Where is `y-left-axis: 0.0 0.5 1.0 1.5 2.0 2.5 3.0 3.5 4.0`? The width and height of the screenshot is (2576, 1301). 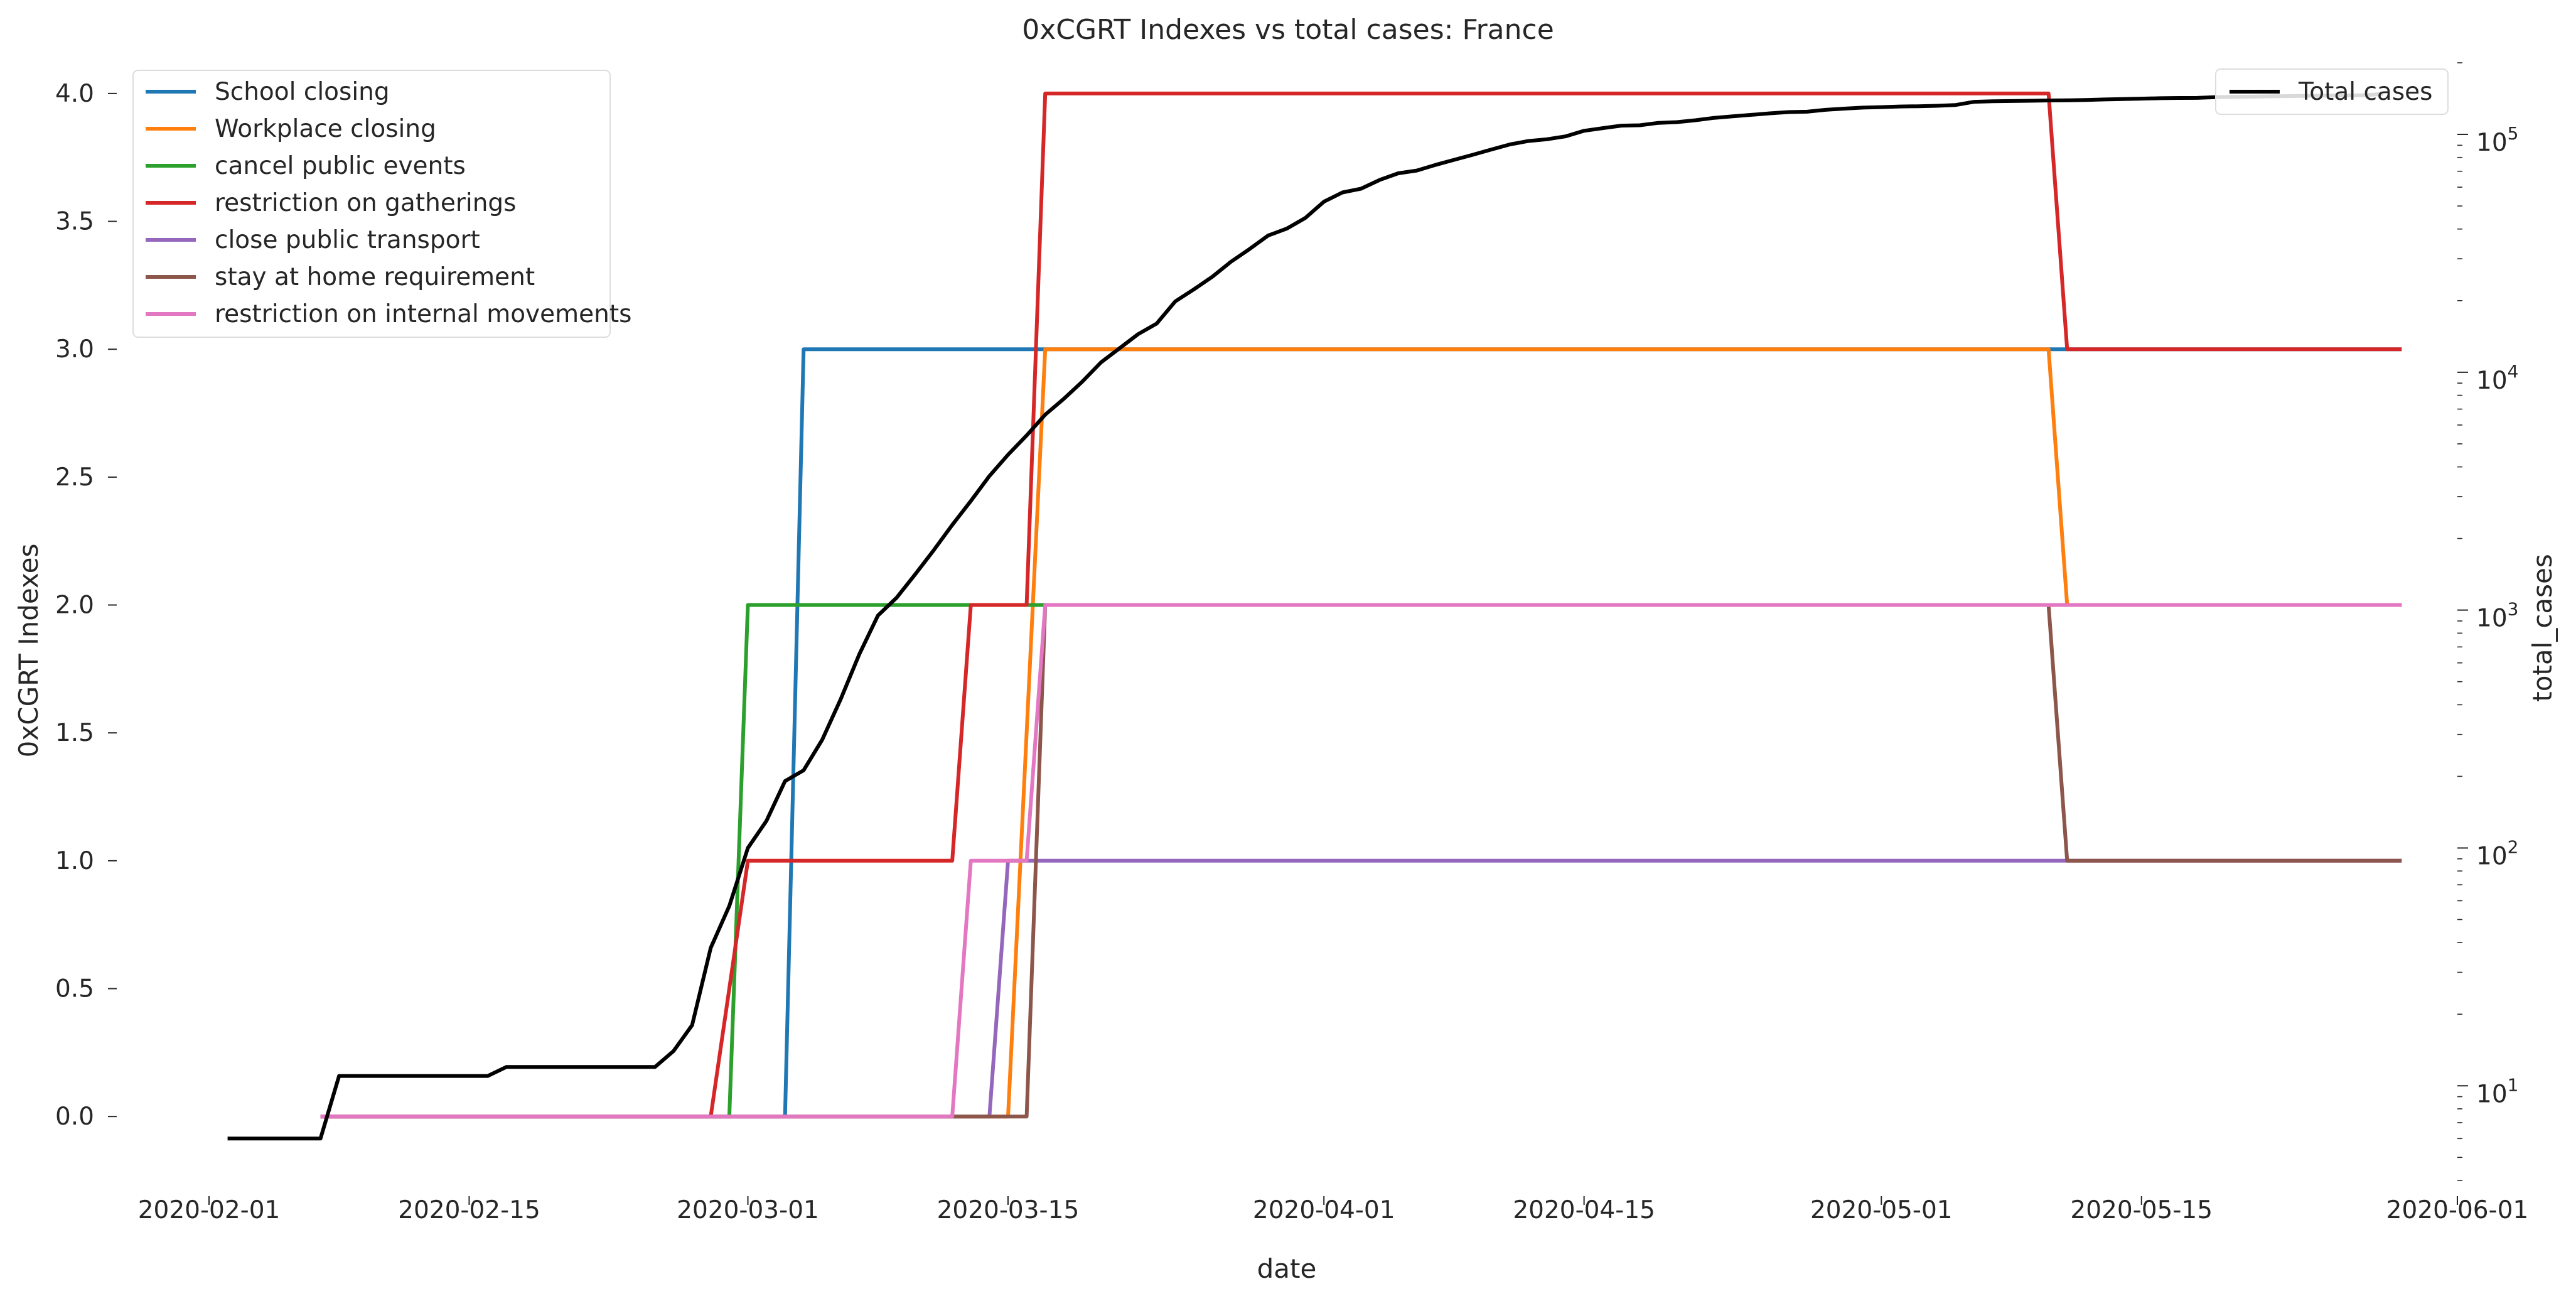
y-left-axis: 0.0 0.5 1.0 1.5 2.0 2.5 3.0 3.5 4.0 is located at coordinates (86, 605).